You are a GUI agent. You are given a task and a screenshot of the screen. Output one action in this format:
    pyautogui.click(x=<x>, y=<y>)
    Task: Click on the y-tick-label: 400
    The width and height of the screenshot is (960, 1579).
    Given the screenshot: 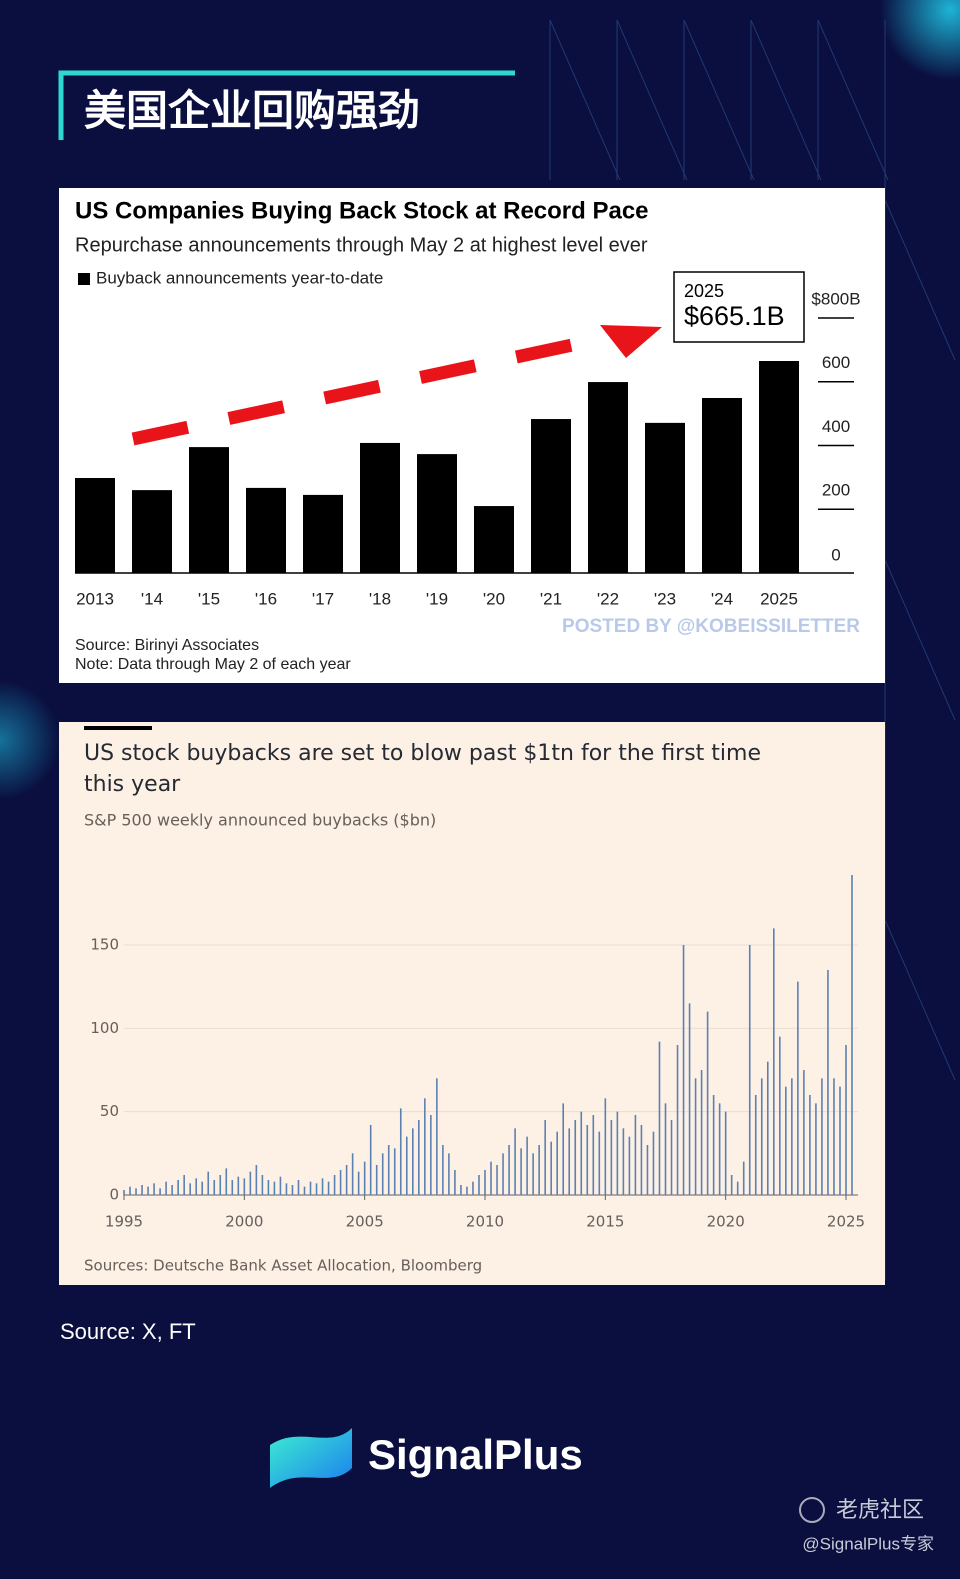 What is the action you would take?
    pyautogui.click(x=836, y=426)
    